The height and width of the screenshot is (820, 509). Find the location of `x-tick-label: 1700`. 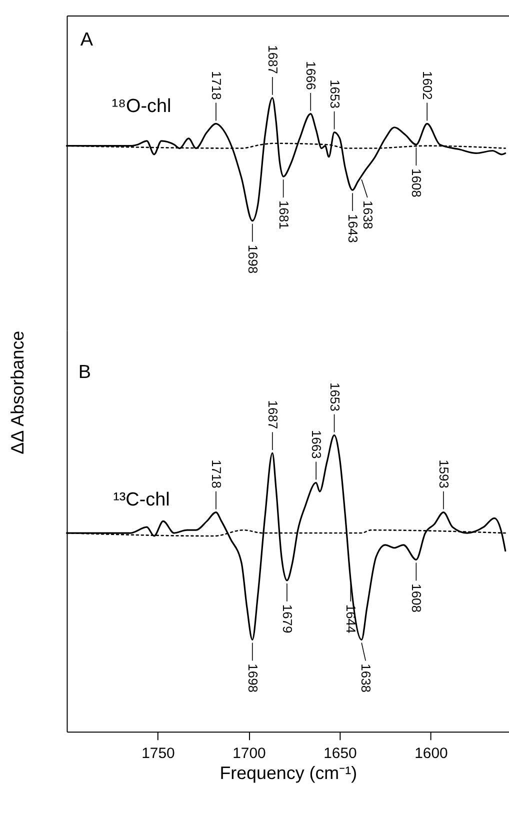

x-tick-label: 1700 is located at coordinates (249, 753).